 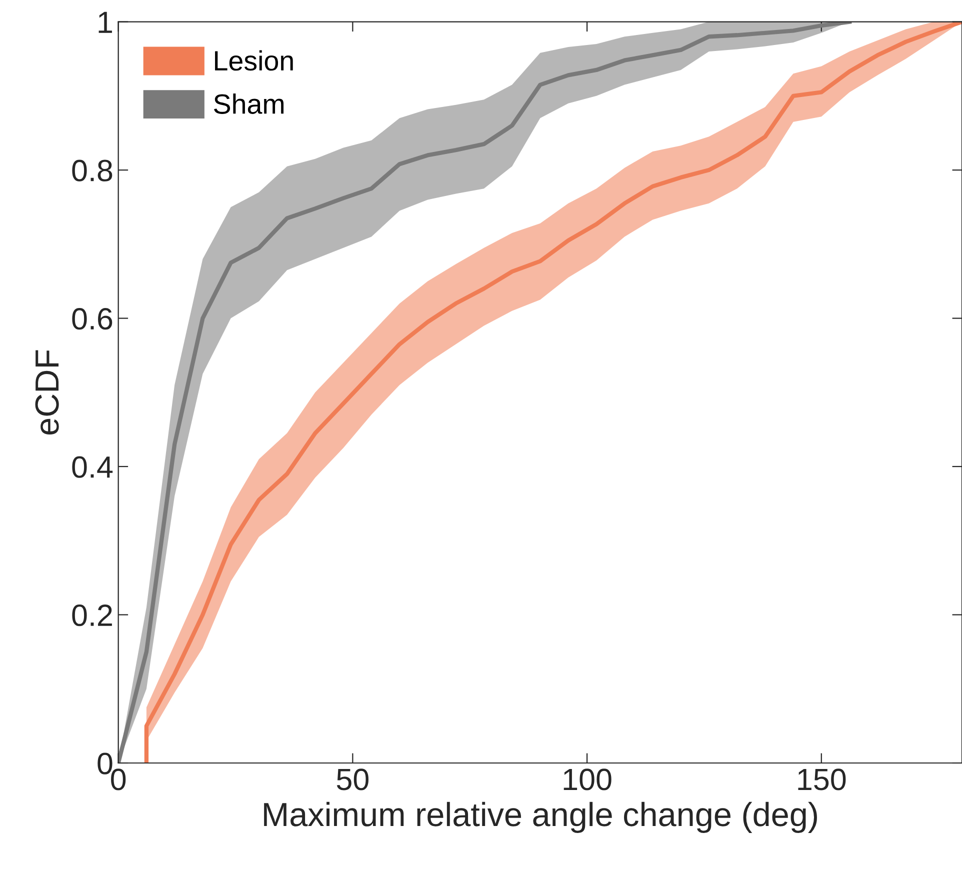 What do you see at coordinates (822, 779) in the screenshot?
I see `x-tick-label: 150` at bounding box center [822, 779].